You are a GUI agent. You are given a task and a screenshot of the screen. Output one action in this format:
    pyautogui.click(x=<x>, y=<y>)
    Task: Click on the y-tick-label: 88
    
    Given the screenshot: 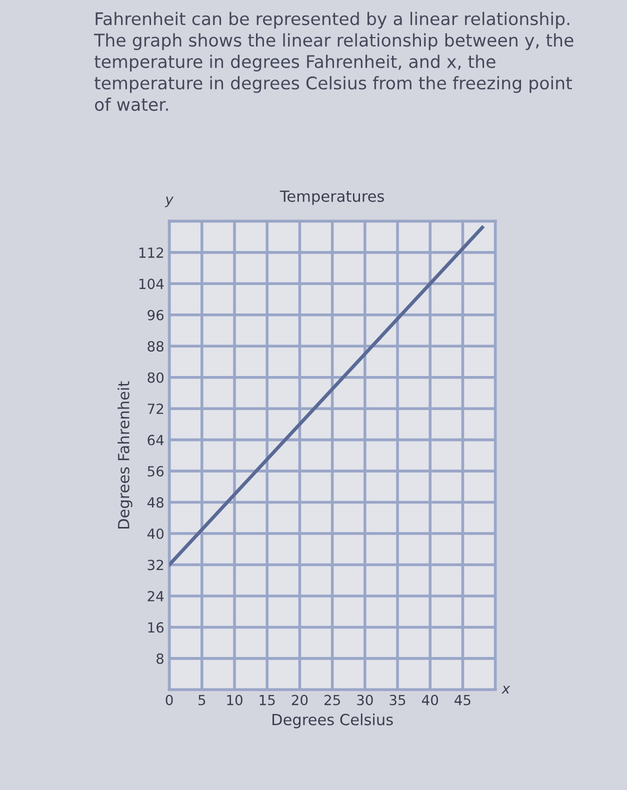 What is the action you would take?
    pyautogui.click(x=156, y=346)
    